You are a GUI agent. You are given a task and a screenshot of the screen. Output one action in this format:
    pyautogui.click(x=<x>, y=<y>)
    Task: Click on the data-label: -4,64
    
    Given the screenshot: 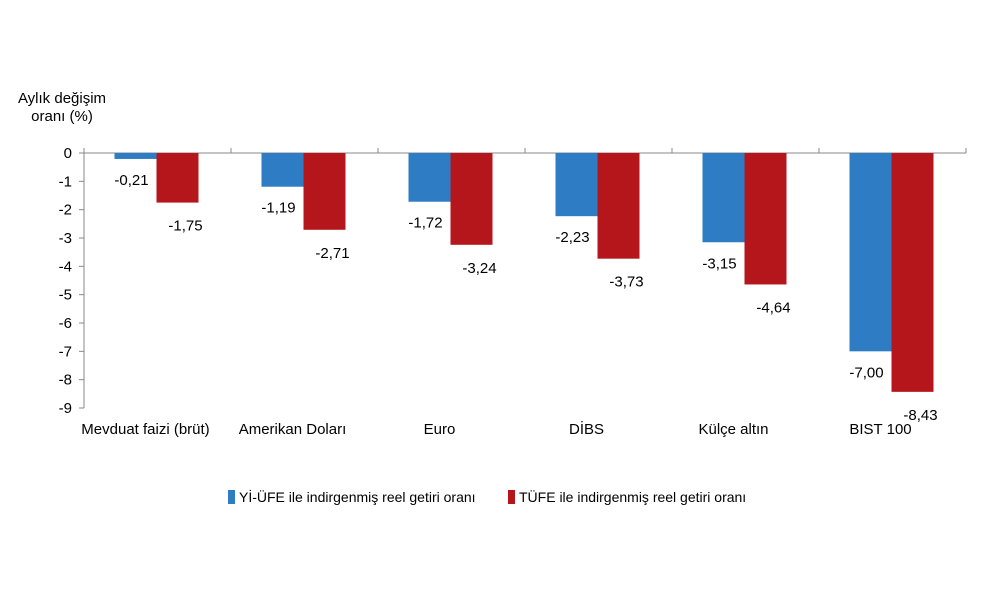 What is the action you would take?
    pyautogui.click(x=773, y=307)
    